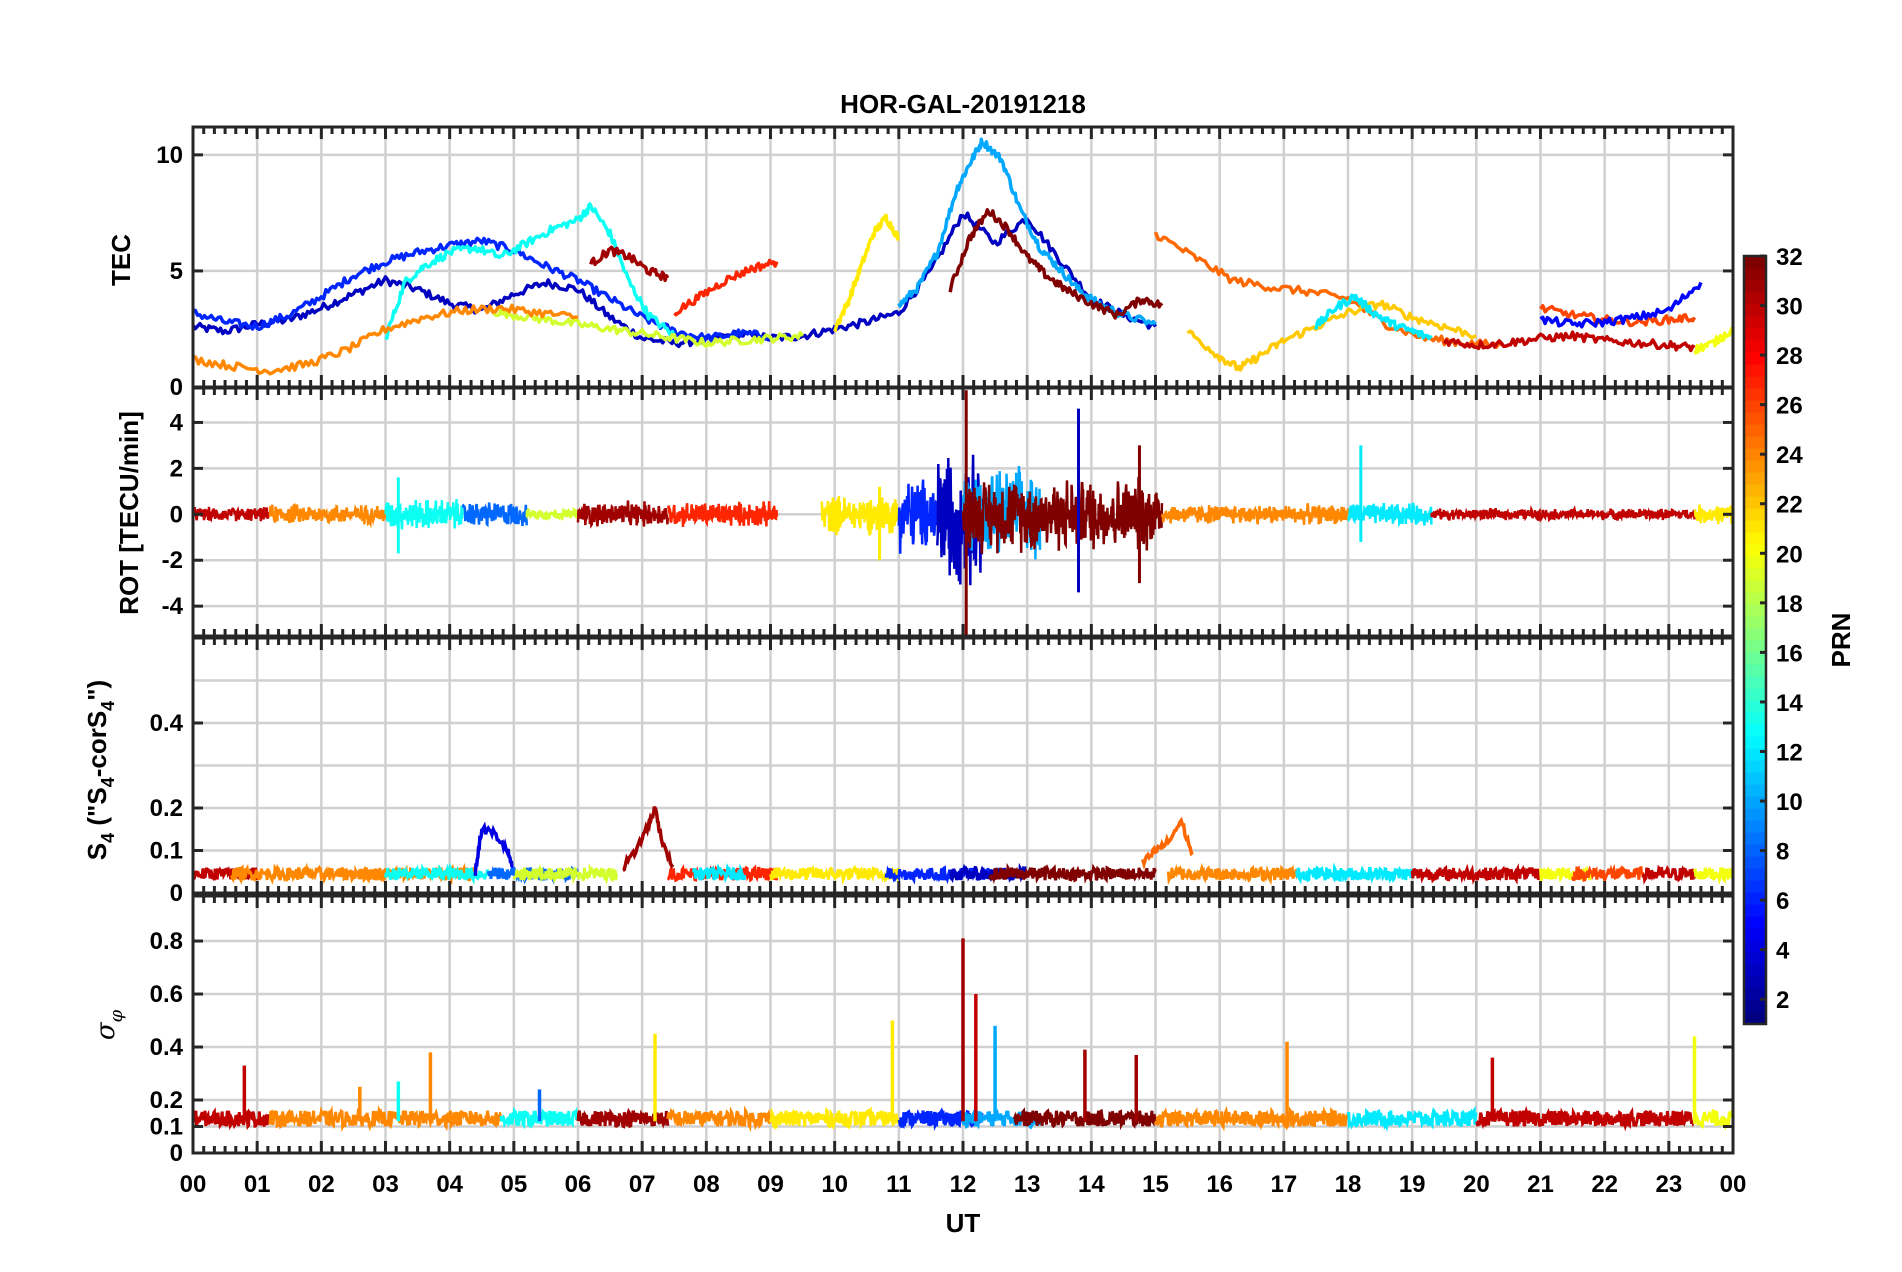 This screenshot has width=1902, height=1272. What do you see at coordinates (1789, 802) in the screenshot?
I see `colorbar-tick-label: 10` at bounding box center [1789, 802].